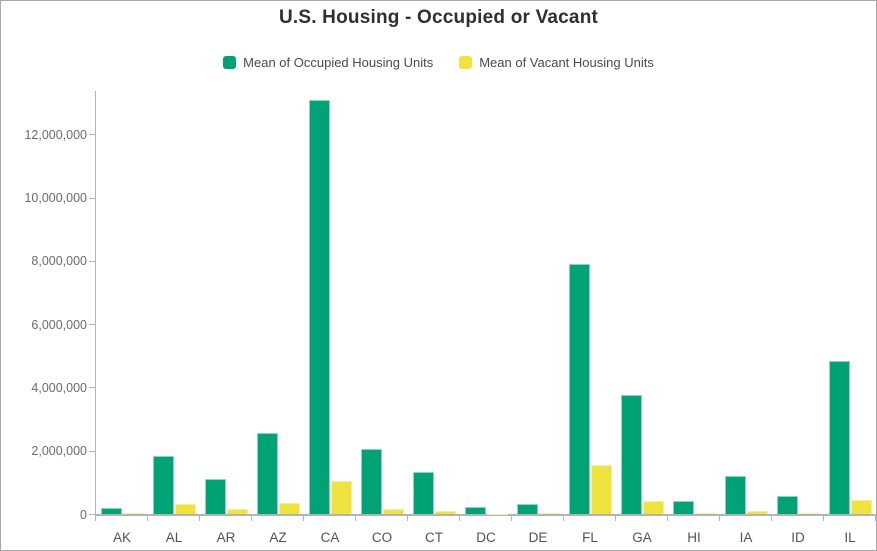 This screenshot has width=877, height=551. What do you see at coordinates (230, 62) in the screenshot?
I see `legend-swatch-occupied-icon` at bounding box center [230, 62].